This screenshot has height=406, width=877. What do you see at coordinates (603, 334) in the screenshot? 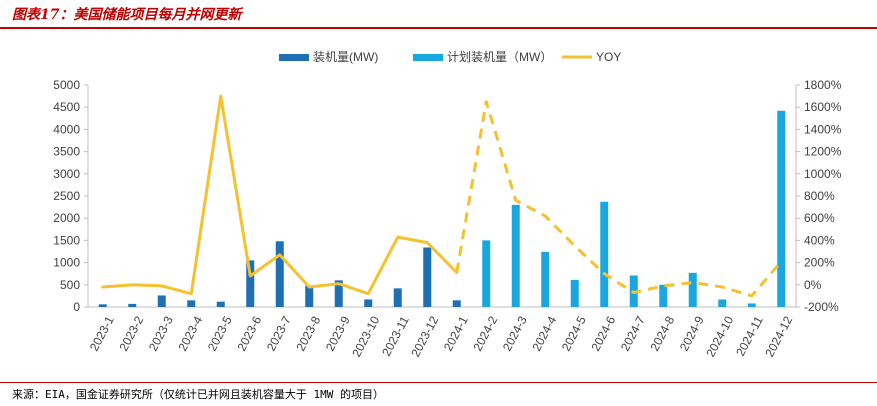
I see `x-tick-label: 2024-6` at bounding box center [603, 334].